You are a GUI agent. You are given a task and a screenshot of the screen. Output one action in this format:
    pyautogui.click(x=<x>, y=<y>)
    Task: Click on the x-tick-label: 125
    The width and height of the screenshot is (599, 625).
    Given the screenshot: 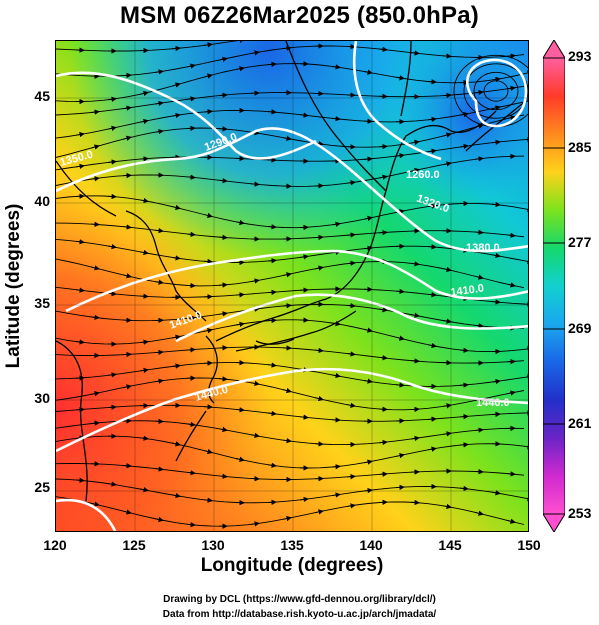 What is the action you would take?
    pyautogui.click(x=134, y=545)
    